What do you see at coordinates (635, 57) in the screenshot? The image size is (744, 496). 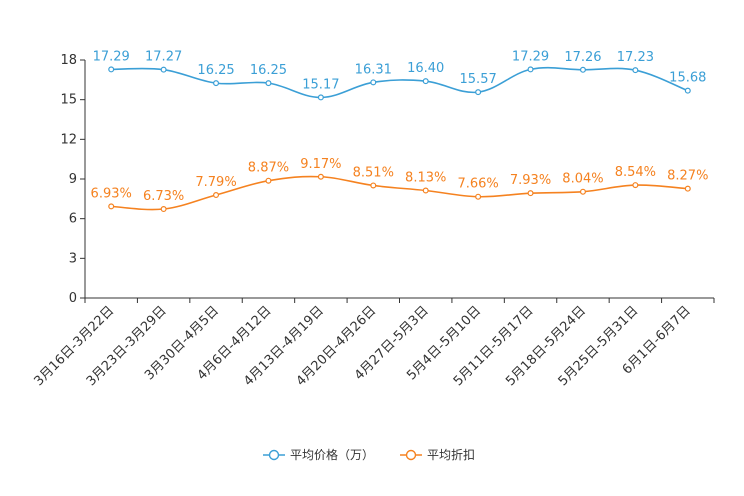 I see `data-label: 17.23` at bounding box center [635, 57].